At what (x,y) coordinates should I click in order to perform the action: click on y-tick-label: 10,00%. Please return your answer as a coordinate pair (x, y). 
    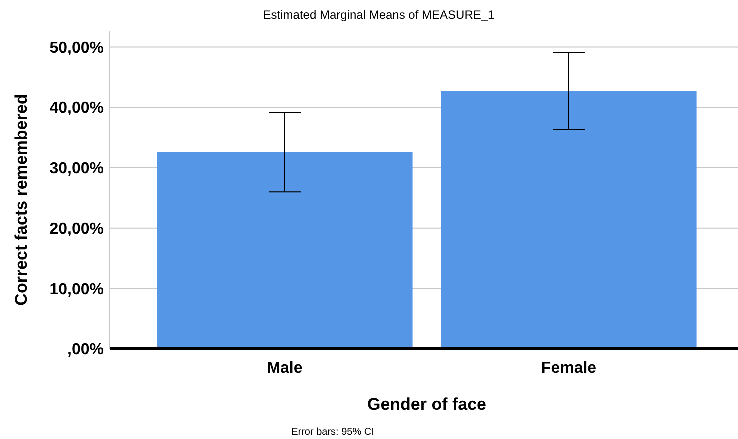
    Looking at the image, I should click on (77, 289).